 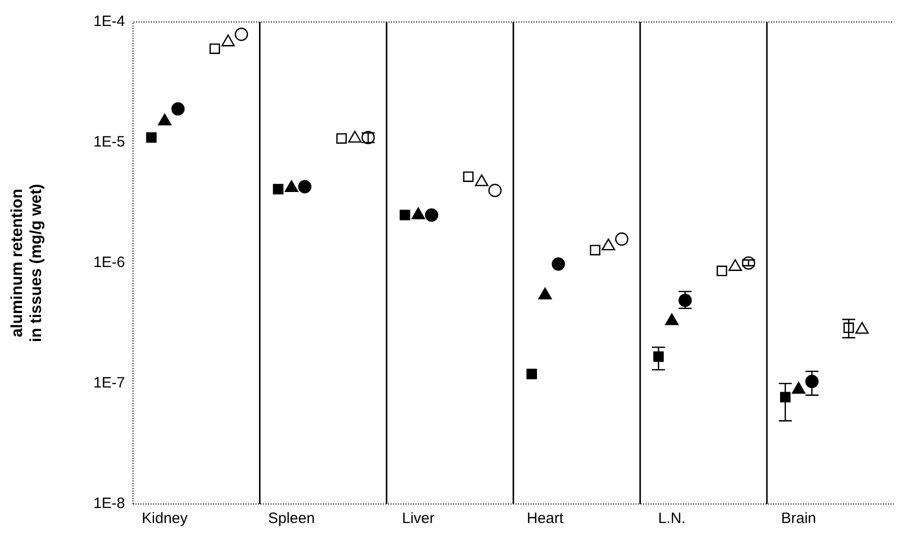 I want to click on x-tick-label: Liver, so click(x=418, y=519).